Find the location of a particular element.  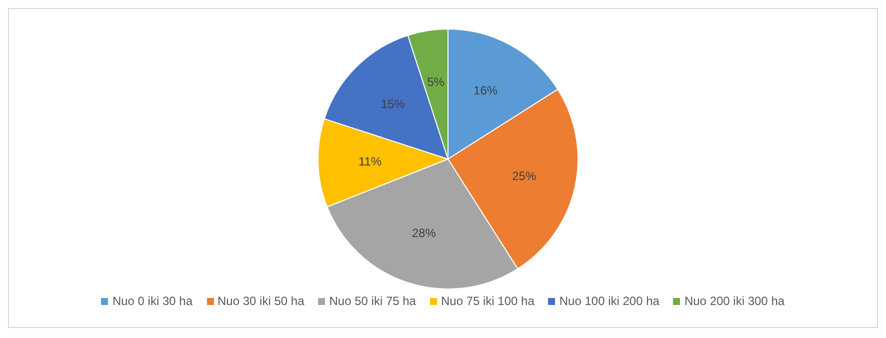

data-label: 25% is located at coordinates (524, 176).